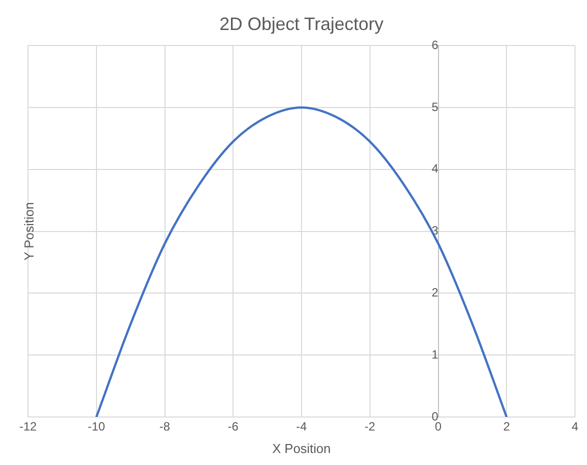  Describe the element at coordinates (506, 427) in the screenshot. I see `x-tick-label: 2` at that location.